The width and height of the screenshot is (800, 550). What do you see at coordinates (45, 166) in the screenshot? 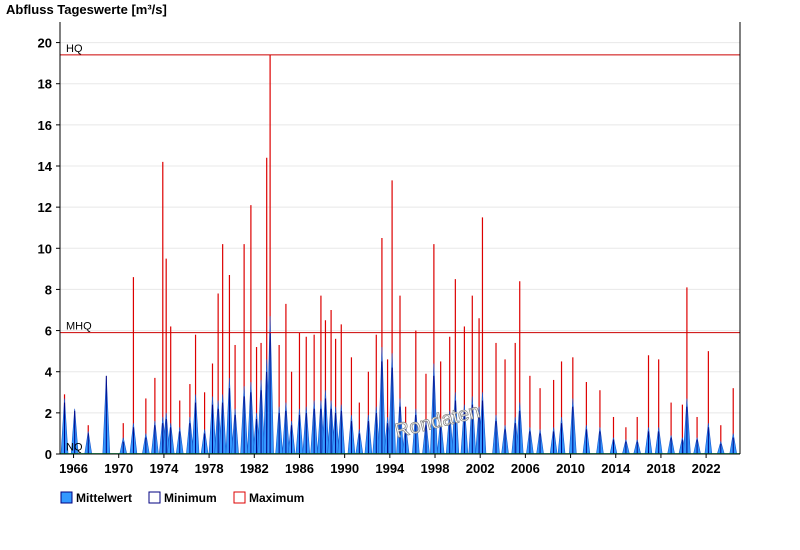
I see `y-tick-label: 14` at bounding box center [45, 166].